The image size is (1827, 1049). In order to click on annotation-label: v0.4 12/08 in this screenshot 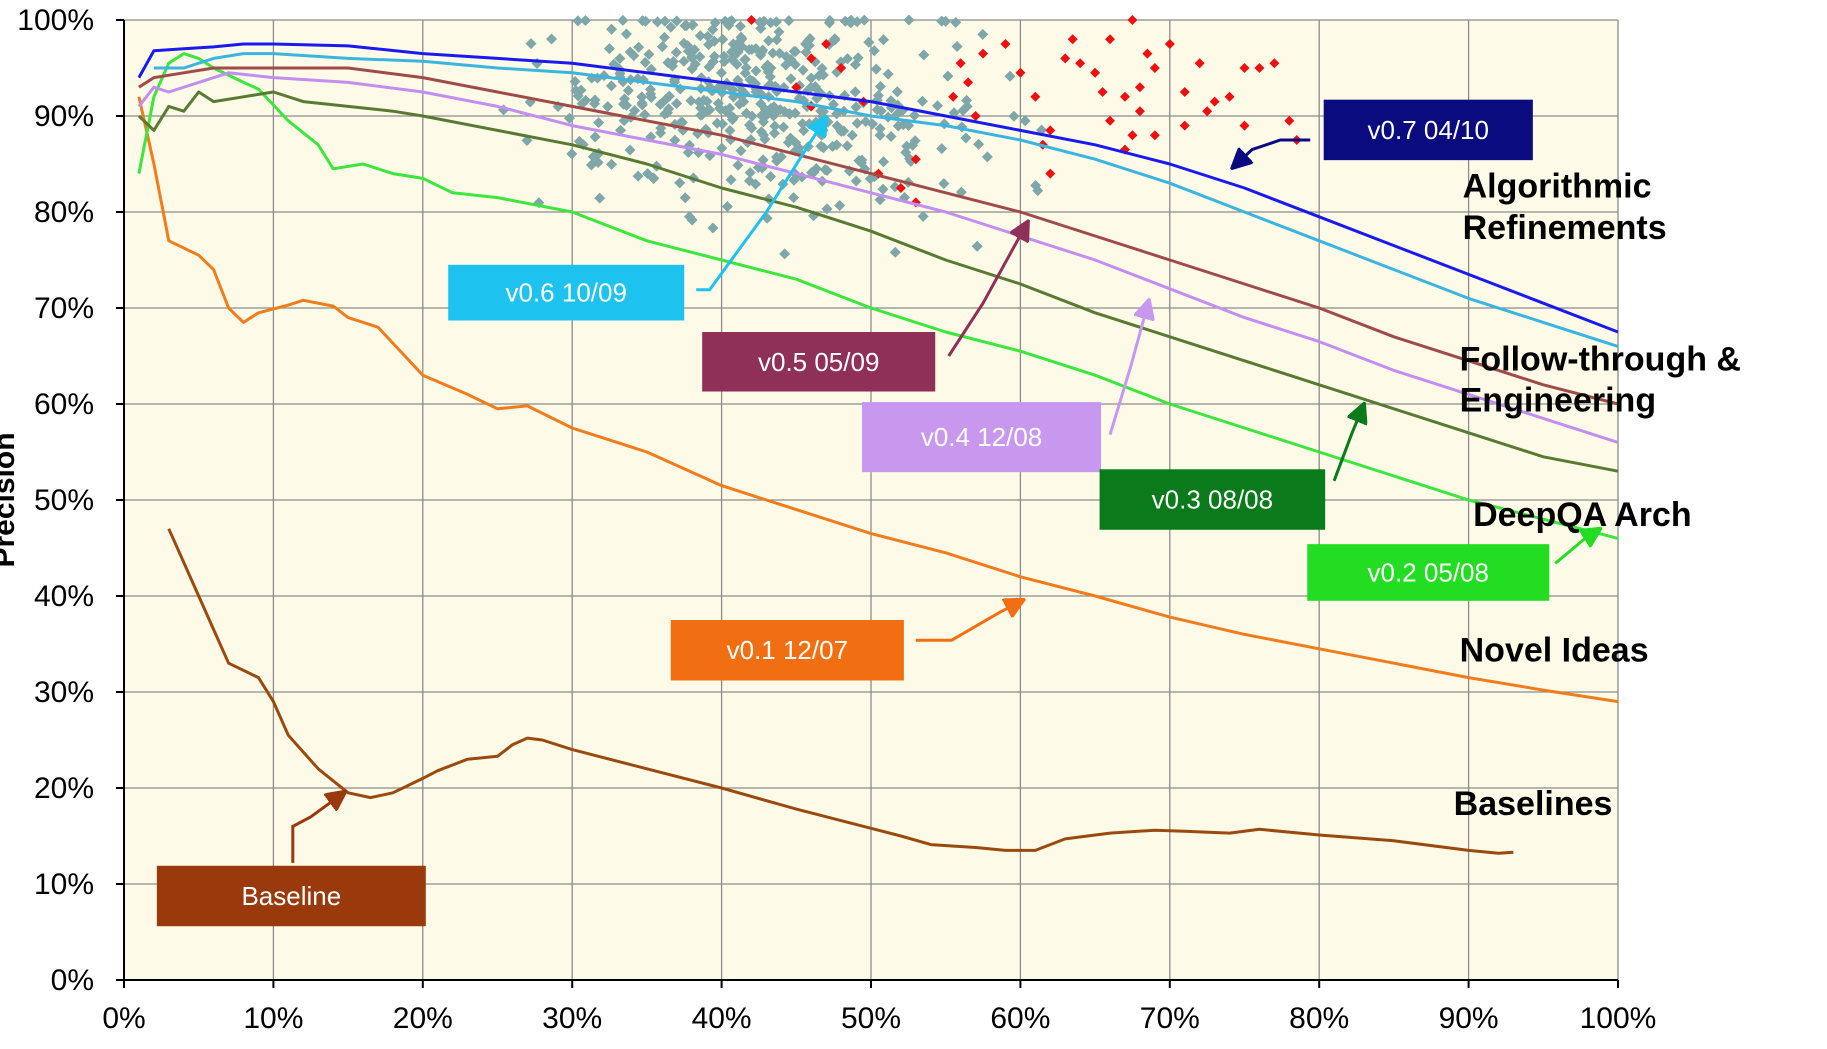, I will do `click(981, 437)`.